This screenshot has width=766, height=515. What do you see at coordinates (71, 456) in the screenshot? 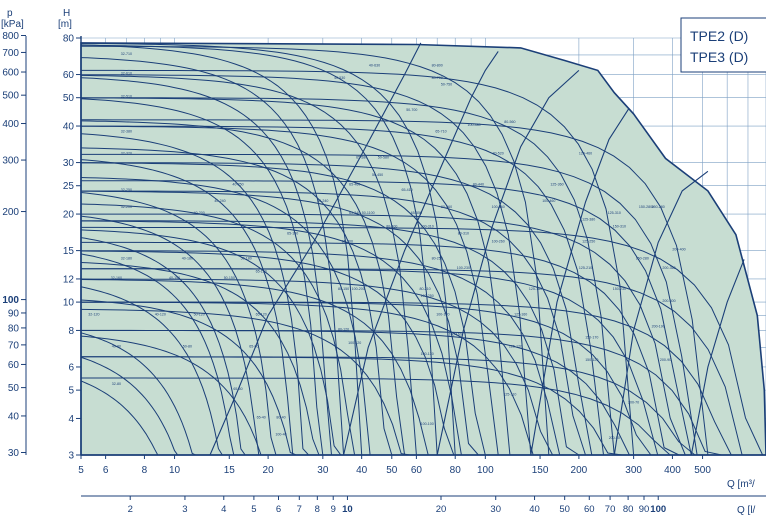
I see `y-tick-label: 3` at bounding box center [71, 456].